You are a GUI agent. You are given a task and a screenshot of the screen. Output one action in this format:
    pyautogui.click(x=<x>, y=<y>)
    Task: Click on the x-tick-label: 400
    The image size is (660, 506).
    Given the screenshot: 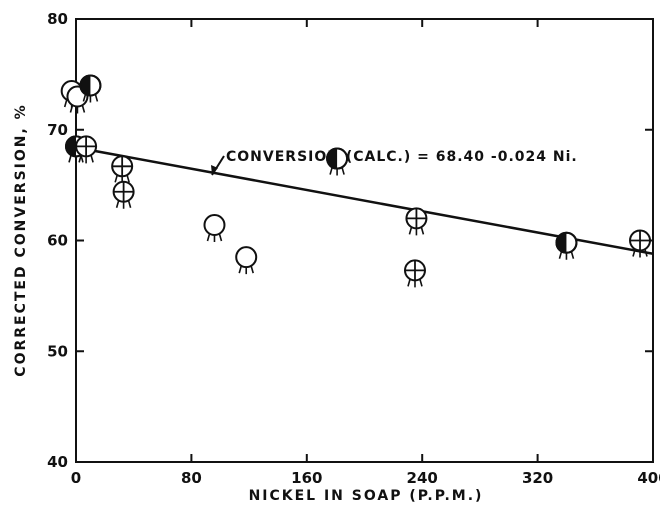 What is the action you would take?
    pyautogui.click(x=648, y=478)
    